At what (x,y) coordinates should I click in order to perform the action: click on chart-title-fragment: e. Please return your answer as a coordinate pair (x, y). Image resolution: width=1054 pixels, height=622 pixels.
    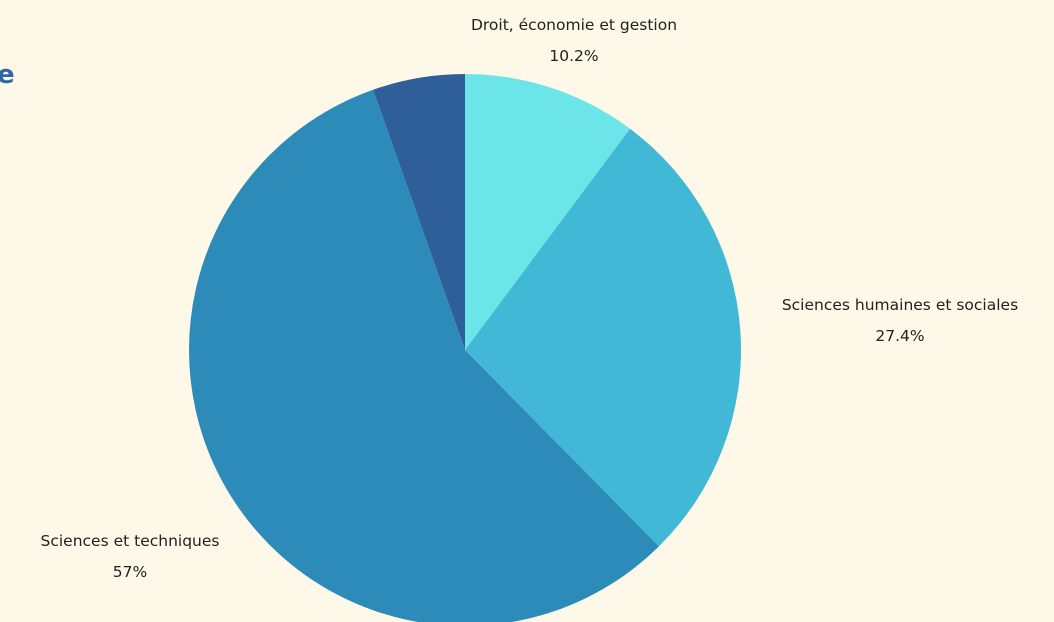
    Looking at the image, I should click on (7, 75).